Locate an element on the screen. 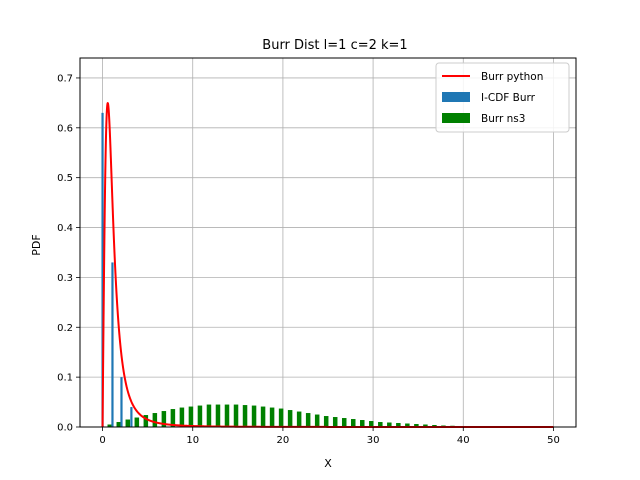 Image resolution: width=640 pixels, height=480 pixels. legend-swatch-ns3 is located at coordinates (456, 118).